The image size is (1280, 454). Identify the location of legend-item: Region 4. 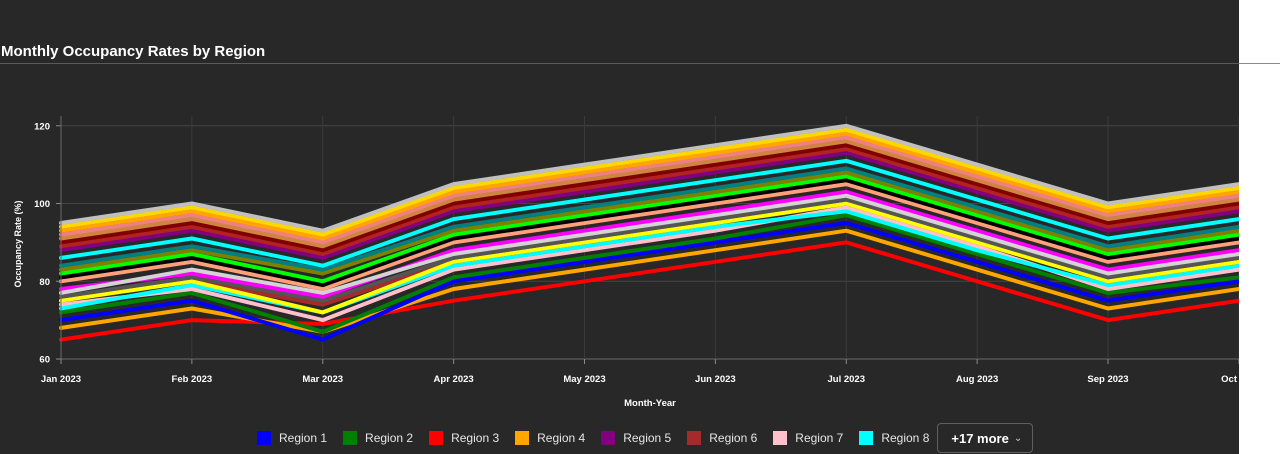
(550, 438).